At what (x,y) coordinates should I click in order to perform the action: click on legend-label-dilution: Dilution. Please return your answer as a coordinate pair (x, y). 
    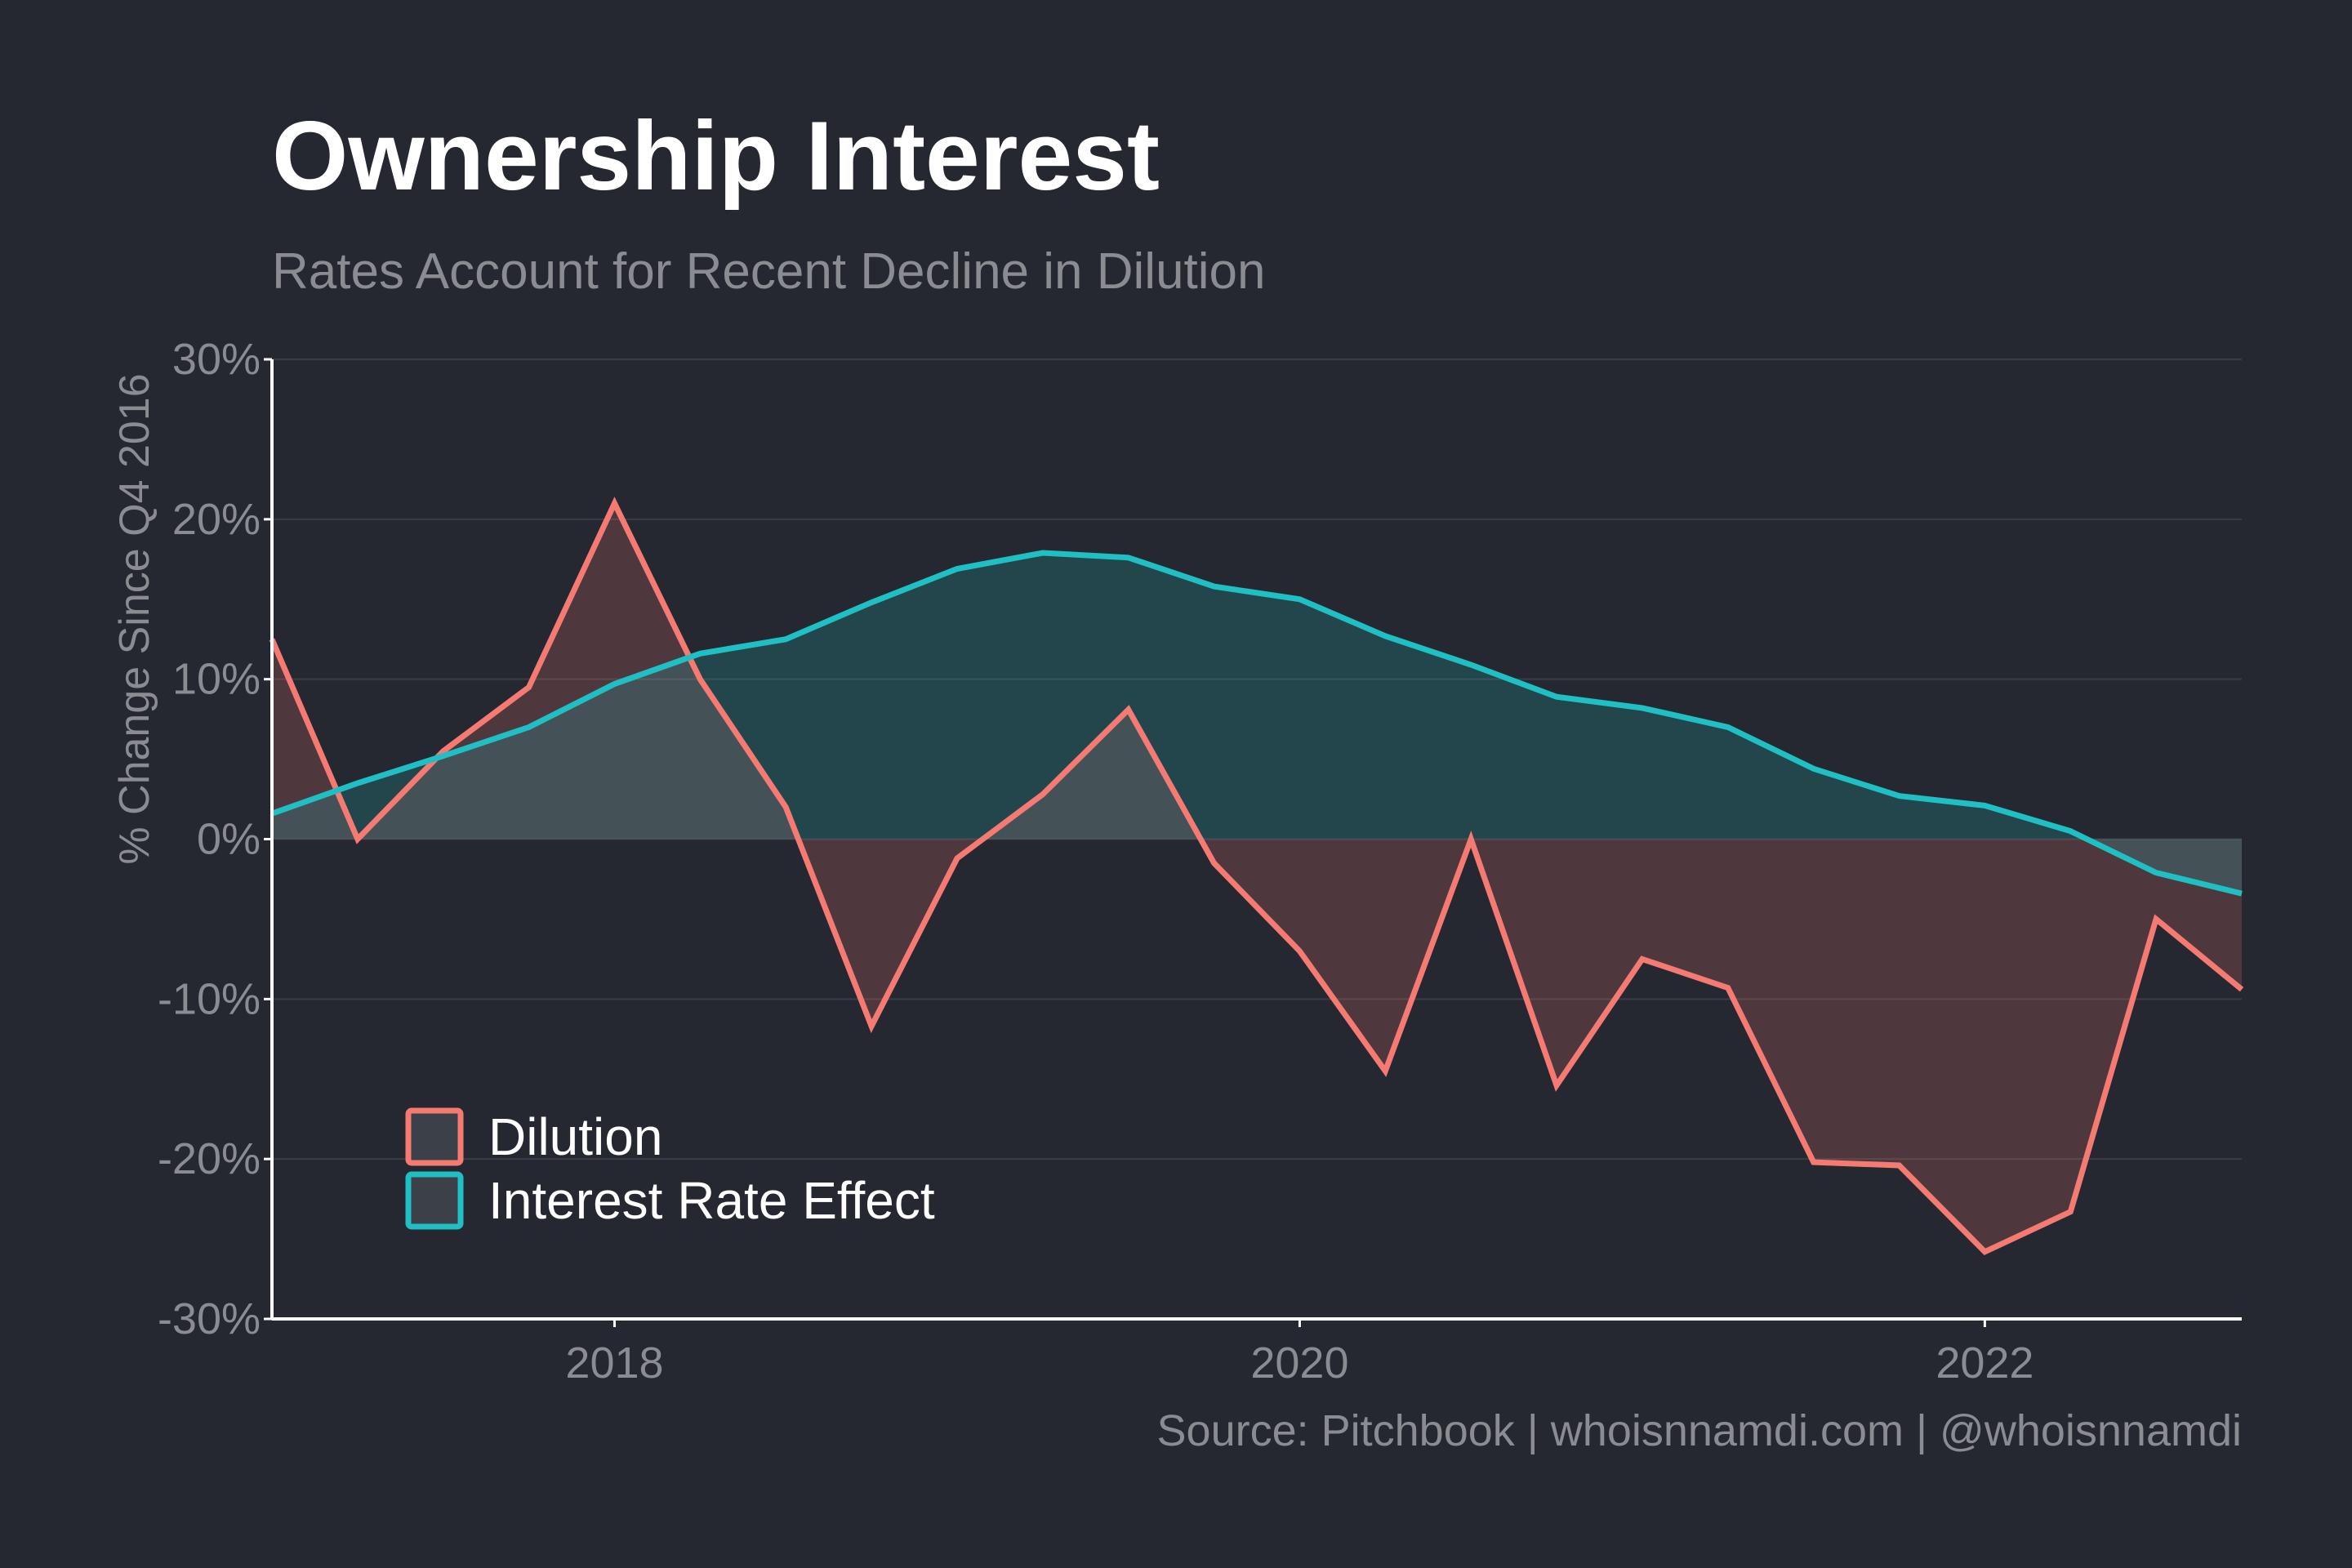
    Looking at the image, I should click on (575, 1136).